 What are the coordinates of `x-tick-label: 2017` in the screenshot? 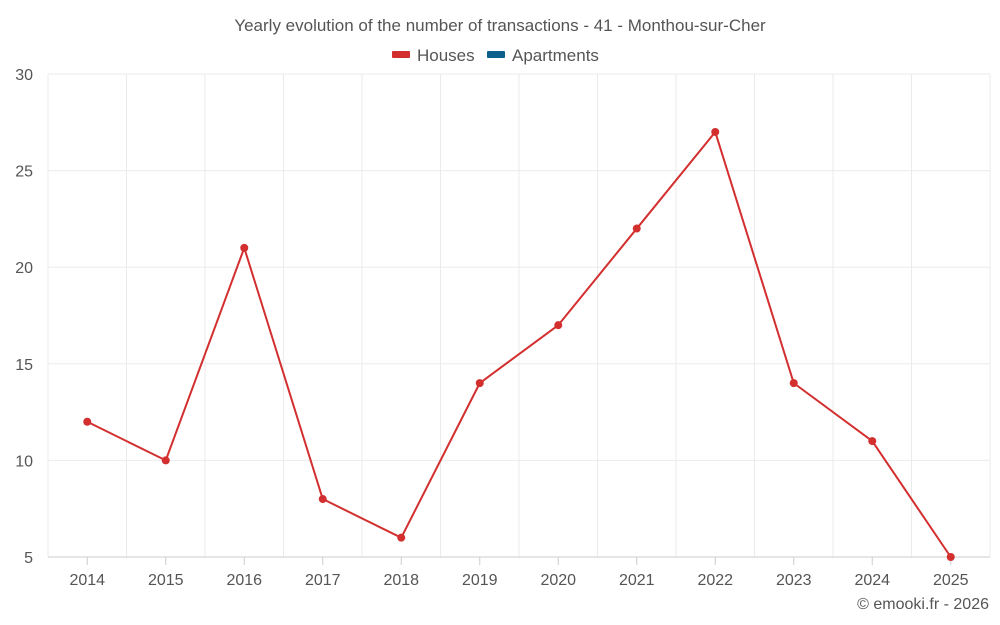 It's located at (323, 580).